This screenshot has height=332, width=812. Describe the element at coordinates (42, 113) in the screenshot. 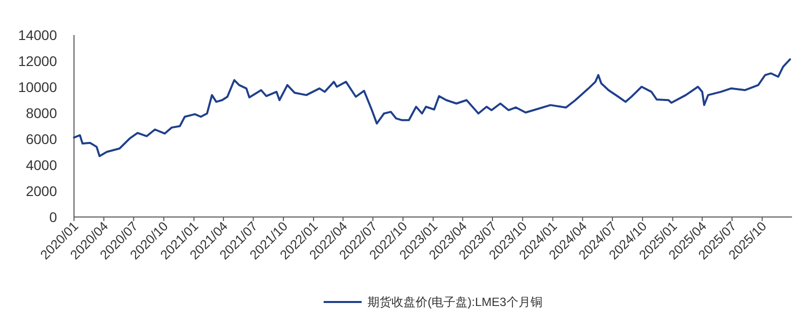

I see `y-tick-label: 8000` at that location.